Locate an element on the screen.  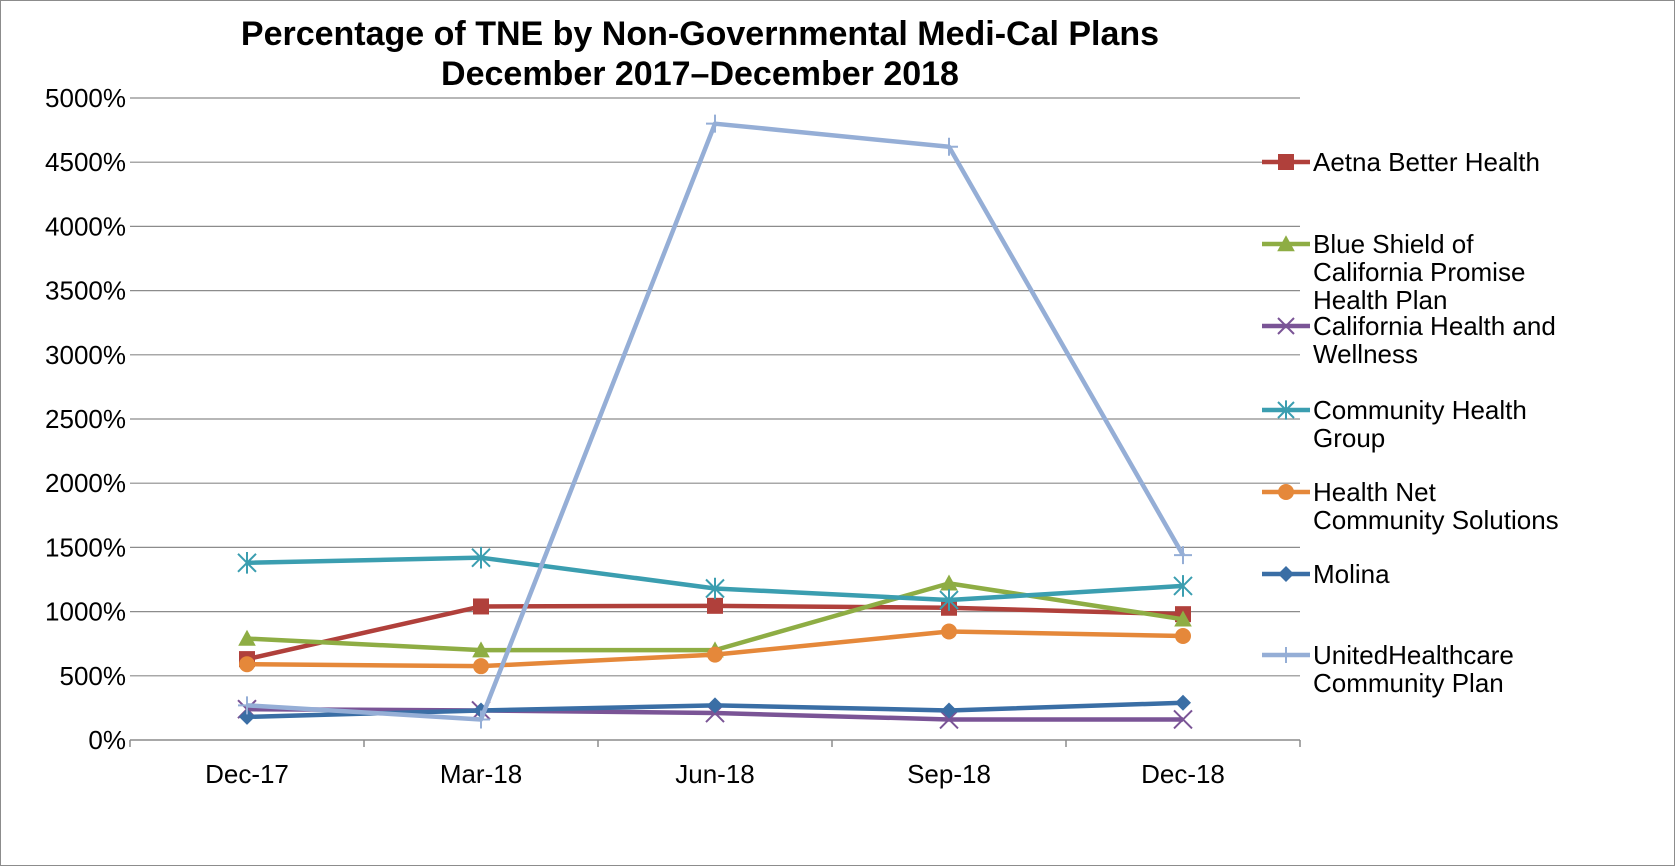
y-tick-label: 4000% is located at coordinates (85, 226).